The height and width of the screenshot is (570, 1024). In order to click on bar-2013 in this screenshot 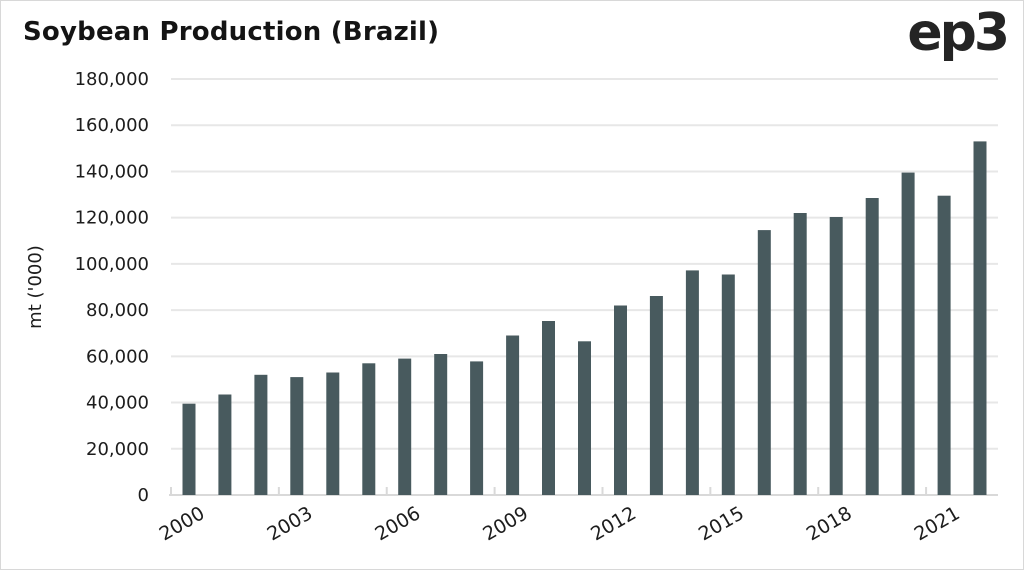, I will do `click(656, 395)`.